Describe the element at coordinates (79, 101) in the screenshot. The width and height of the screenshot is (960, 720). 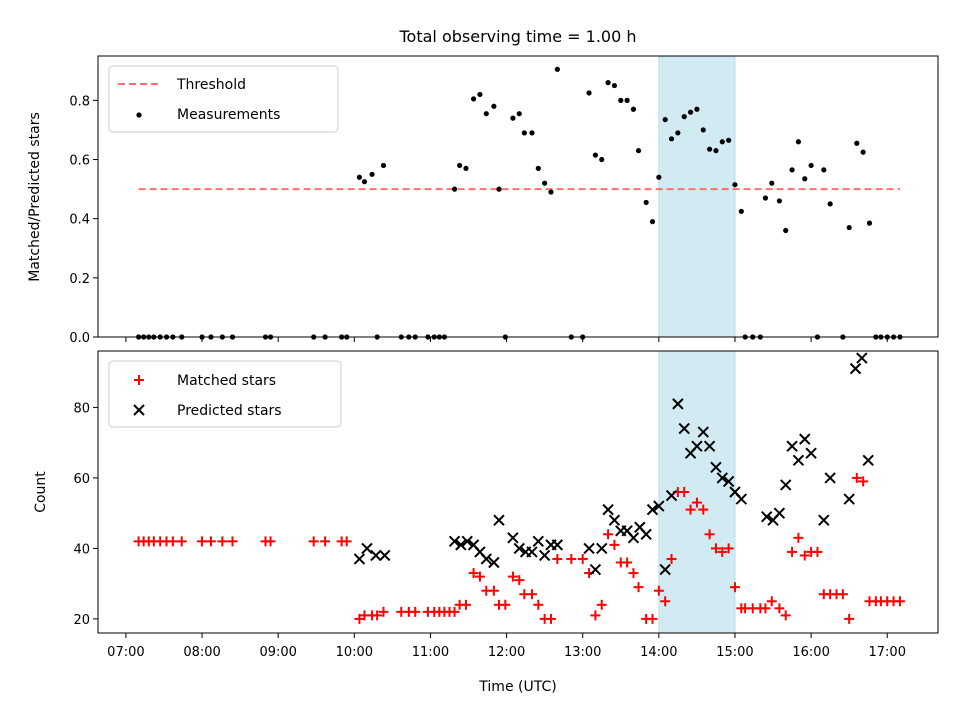
I see `y-tick-label: 0.8` at that location.